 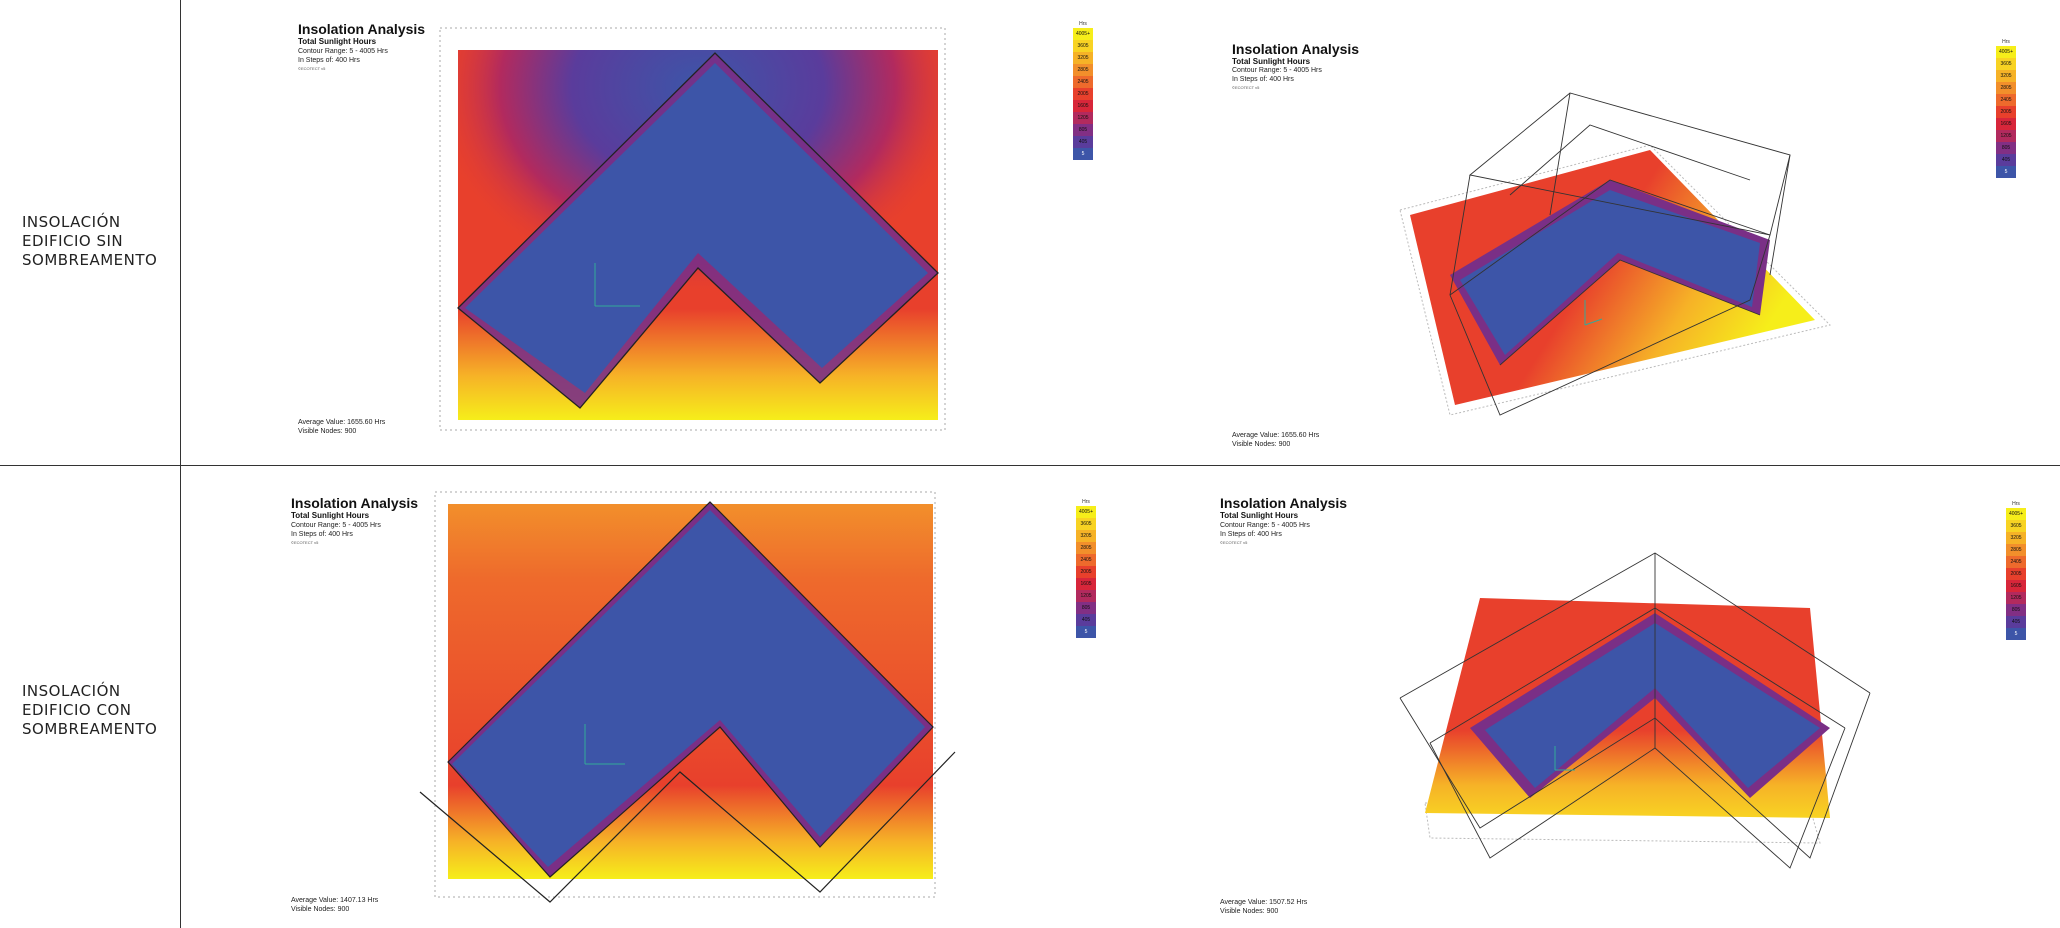 I want to click on panel2-3d-view, so click(x=1615, y=254).